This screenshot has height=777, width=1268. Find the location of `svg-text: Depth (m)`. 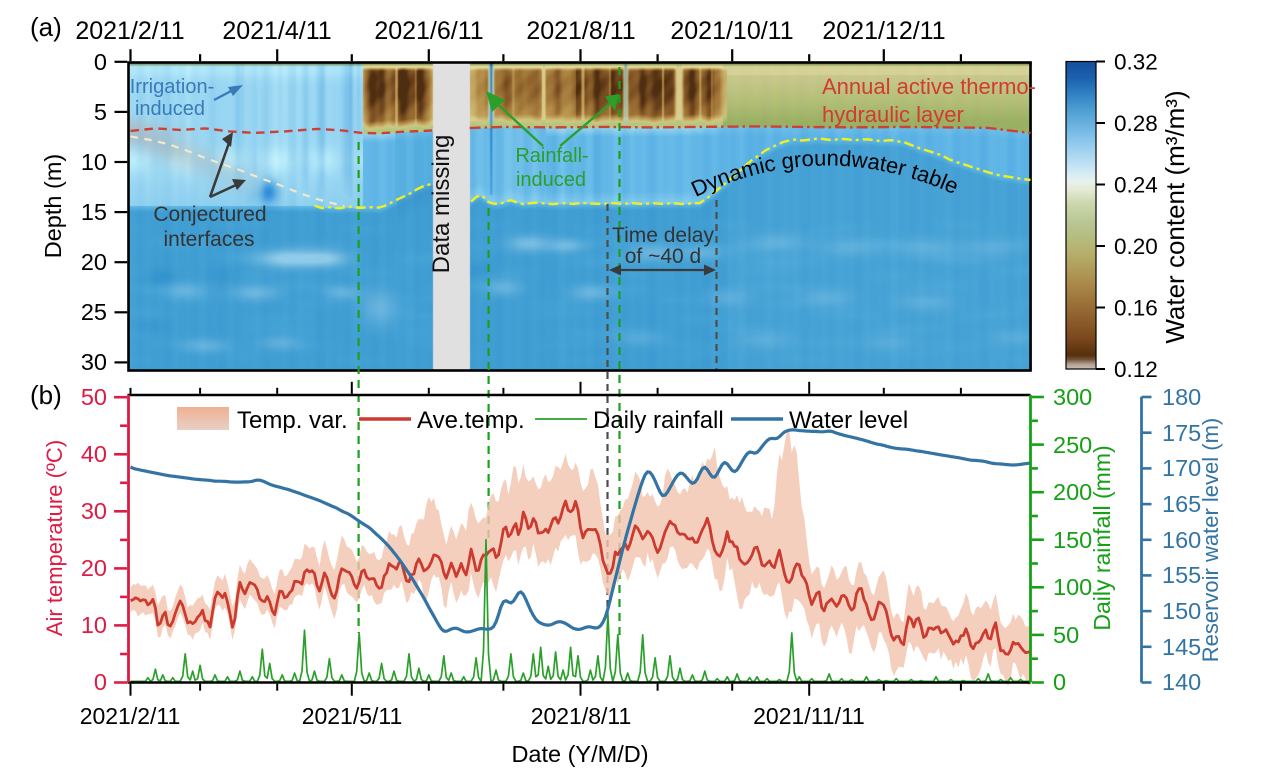

svg-text: Depth (m) is located at coordinates (53, 206).